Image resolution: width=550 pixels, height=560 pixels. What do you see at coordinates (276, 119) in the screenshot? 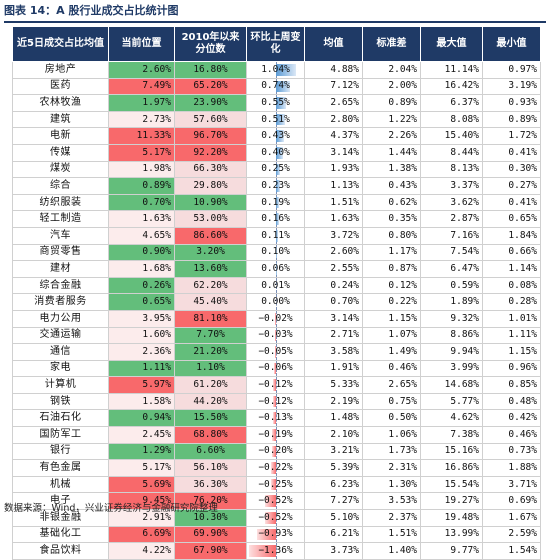
I see `change-cell: 0.51%` at bounding box center [276, 119].